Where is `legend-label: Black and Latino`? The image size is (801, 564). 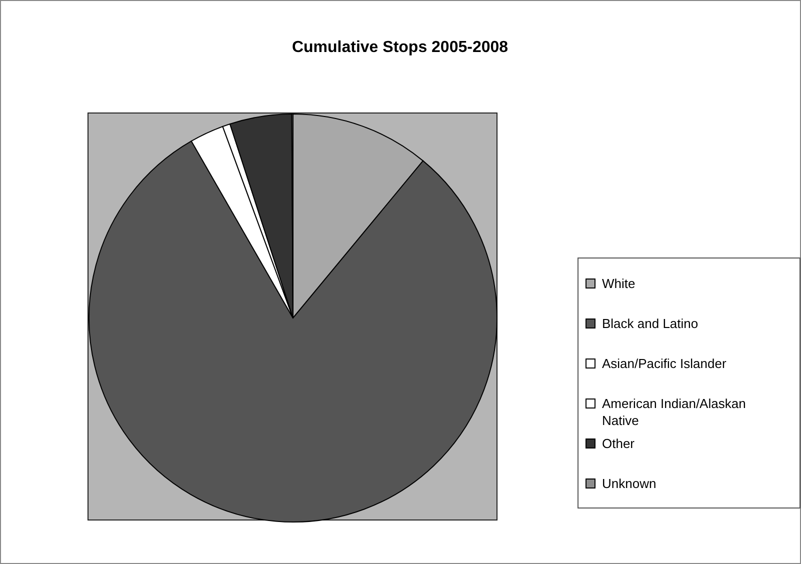
legend-label: Black and Latino is located at coordinates (650, 323).